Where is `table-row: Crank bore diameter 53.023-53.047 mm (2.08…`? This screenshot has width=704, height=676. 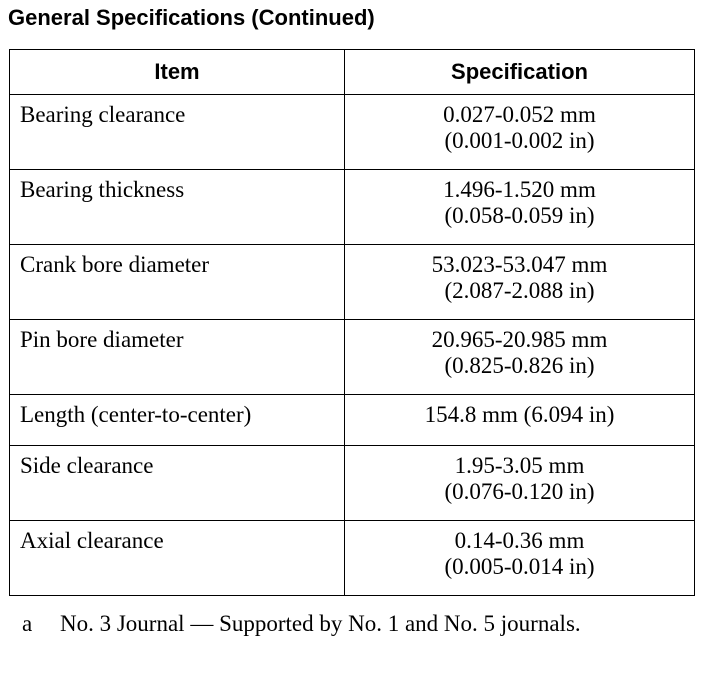
table-row: Crank bore diameter 53.023-53.047 mm (2.08… is located at coordinates (352, 282).